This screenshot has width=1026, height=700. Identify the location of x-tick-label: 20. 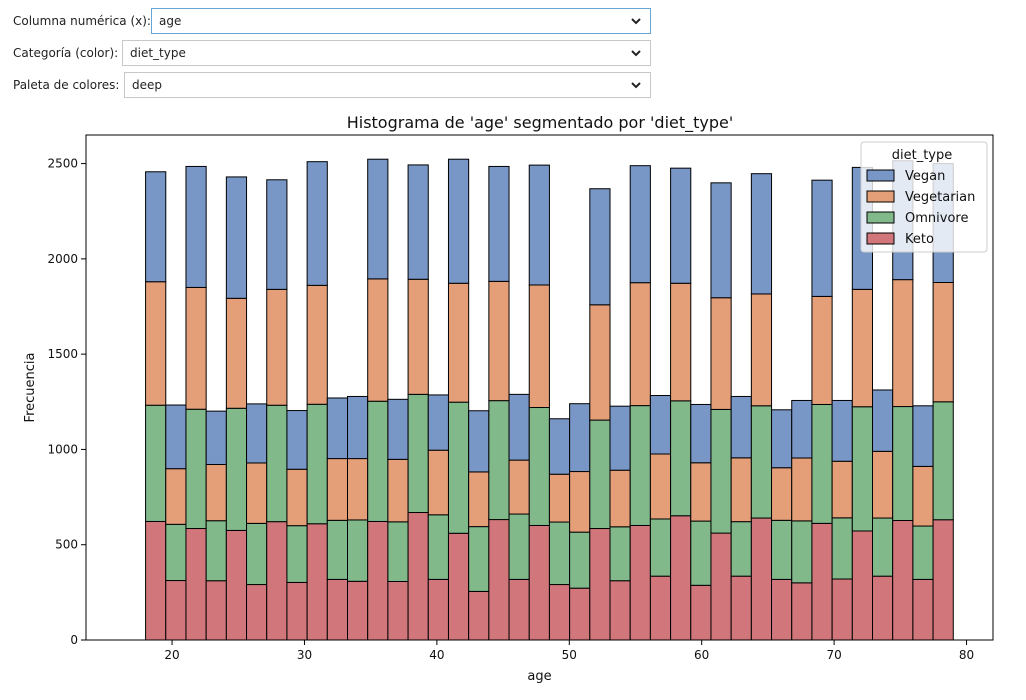
(171, 655).